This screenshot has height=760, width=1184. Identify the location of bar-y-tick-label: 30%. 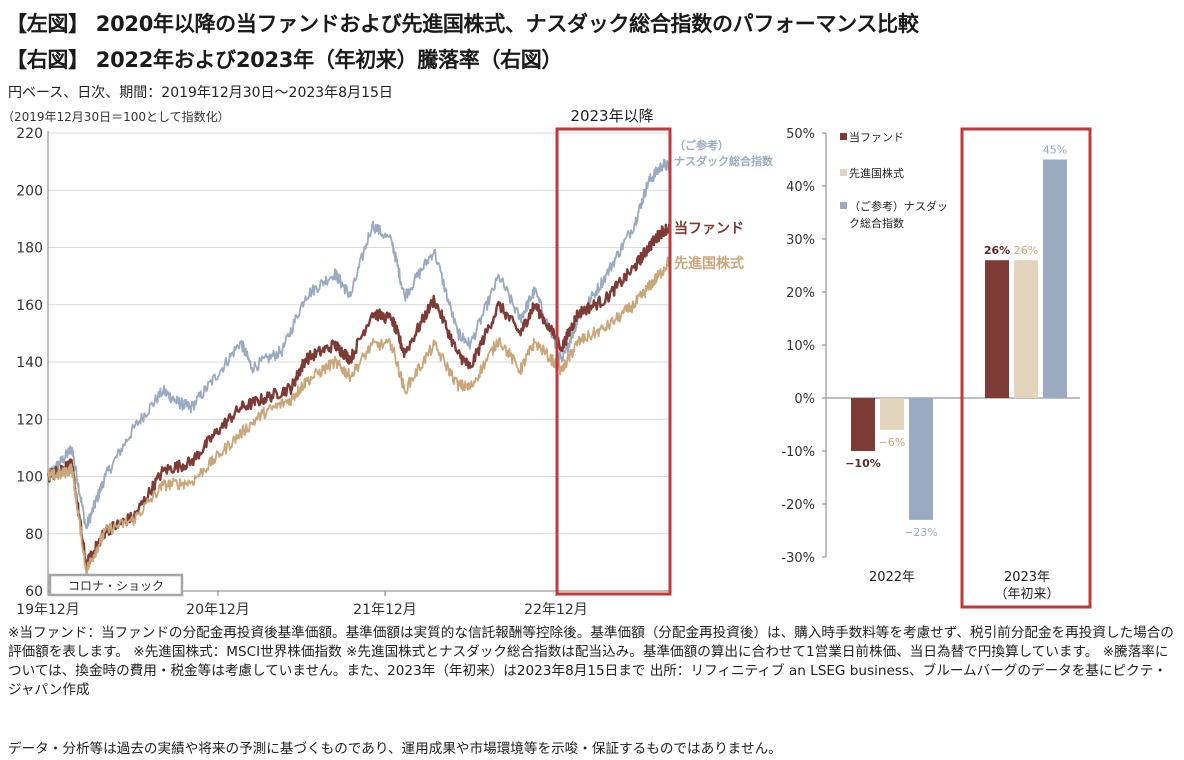
(800, 240).